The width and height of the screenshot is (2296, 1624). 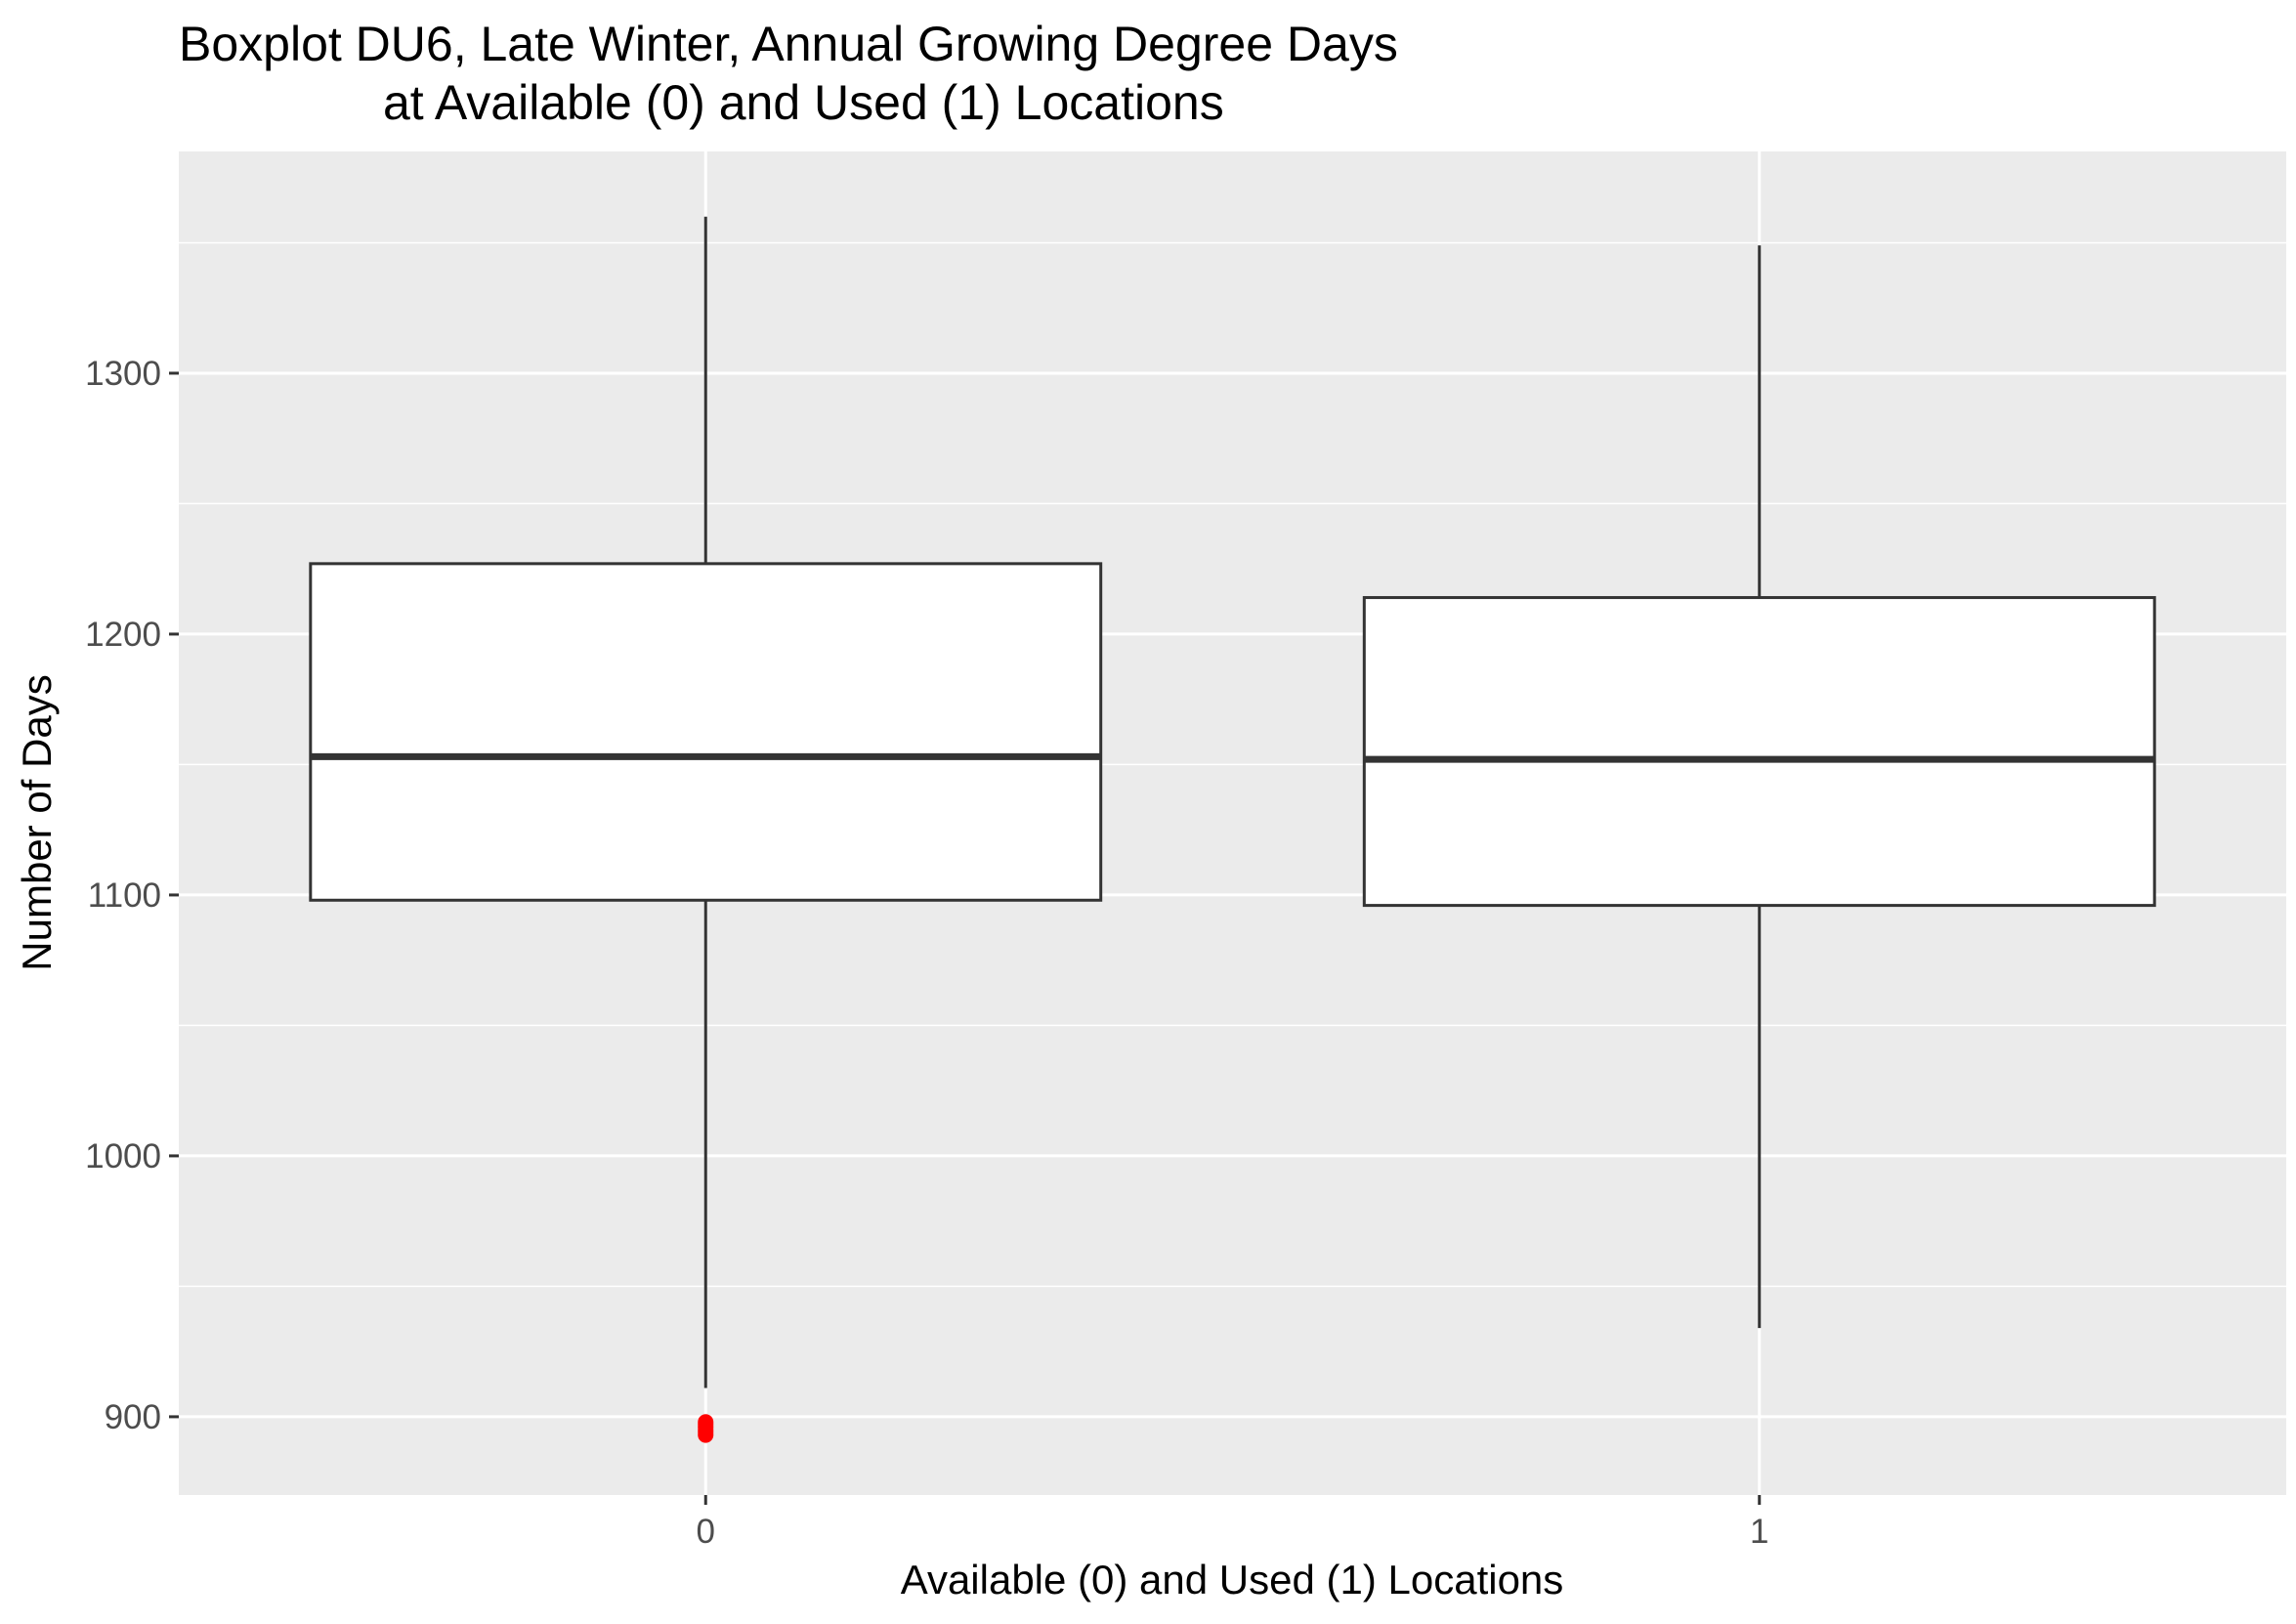 I want to click on y-tick-label: 1000, so click(x=123, y=1156).